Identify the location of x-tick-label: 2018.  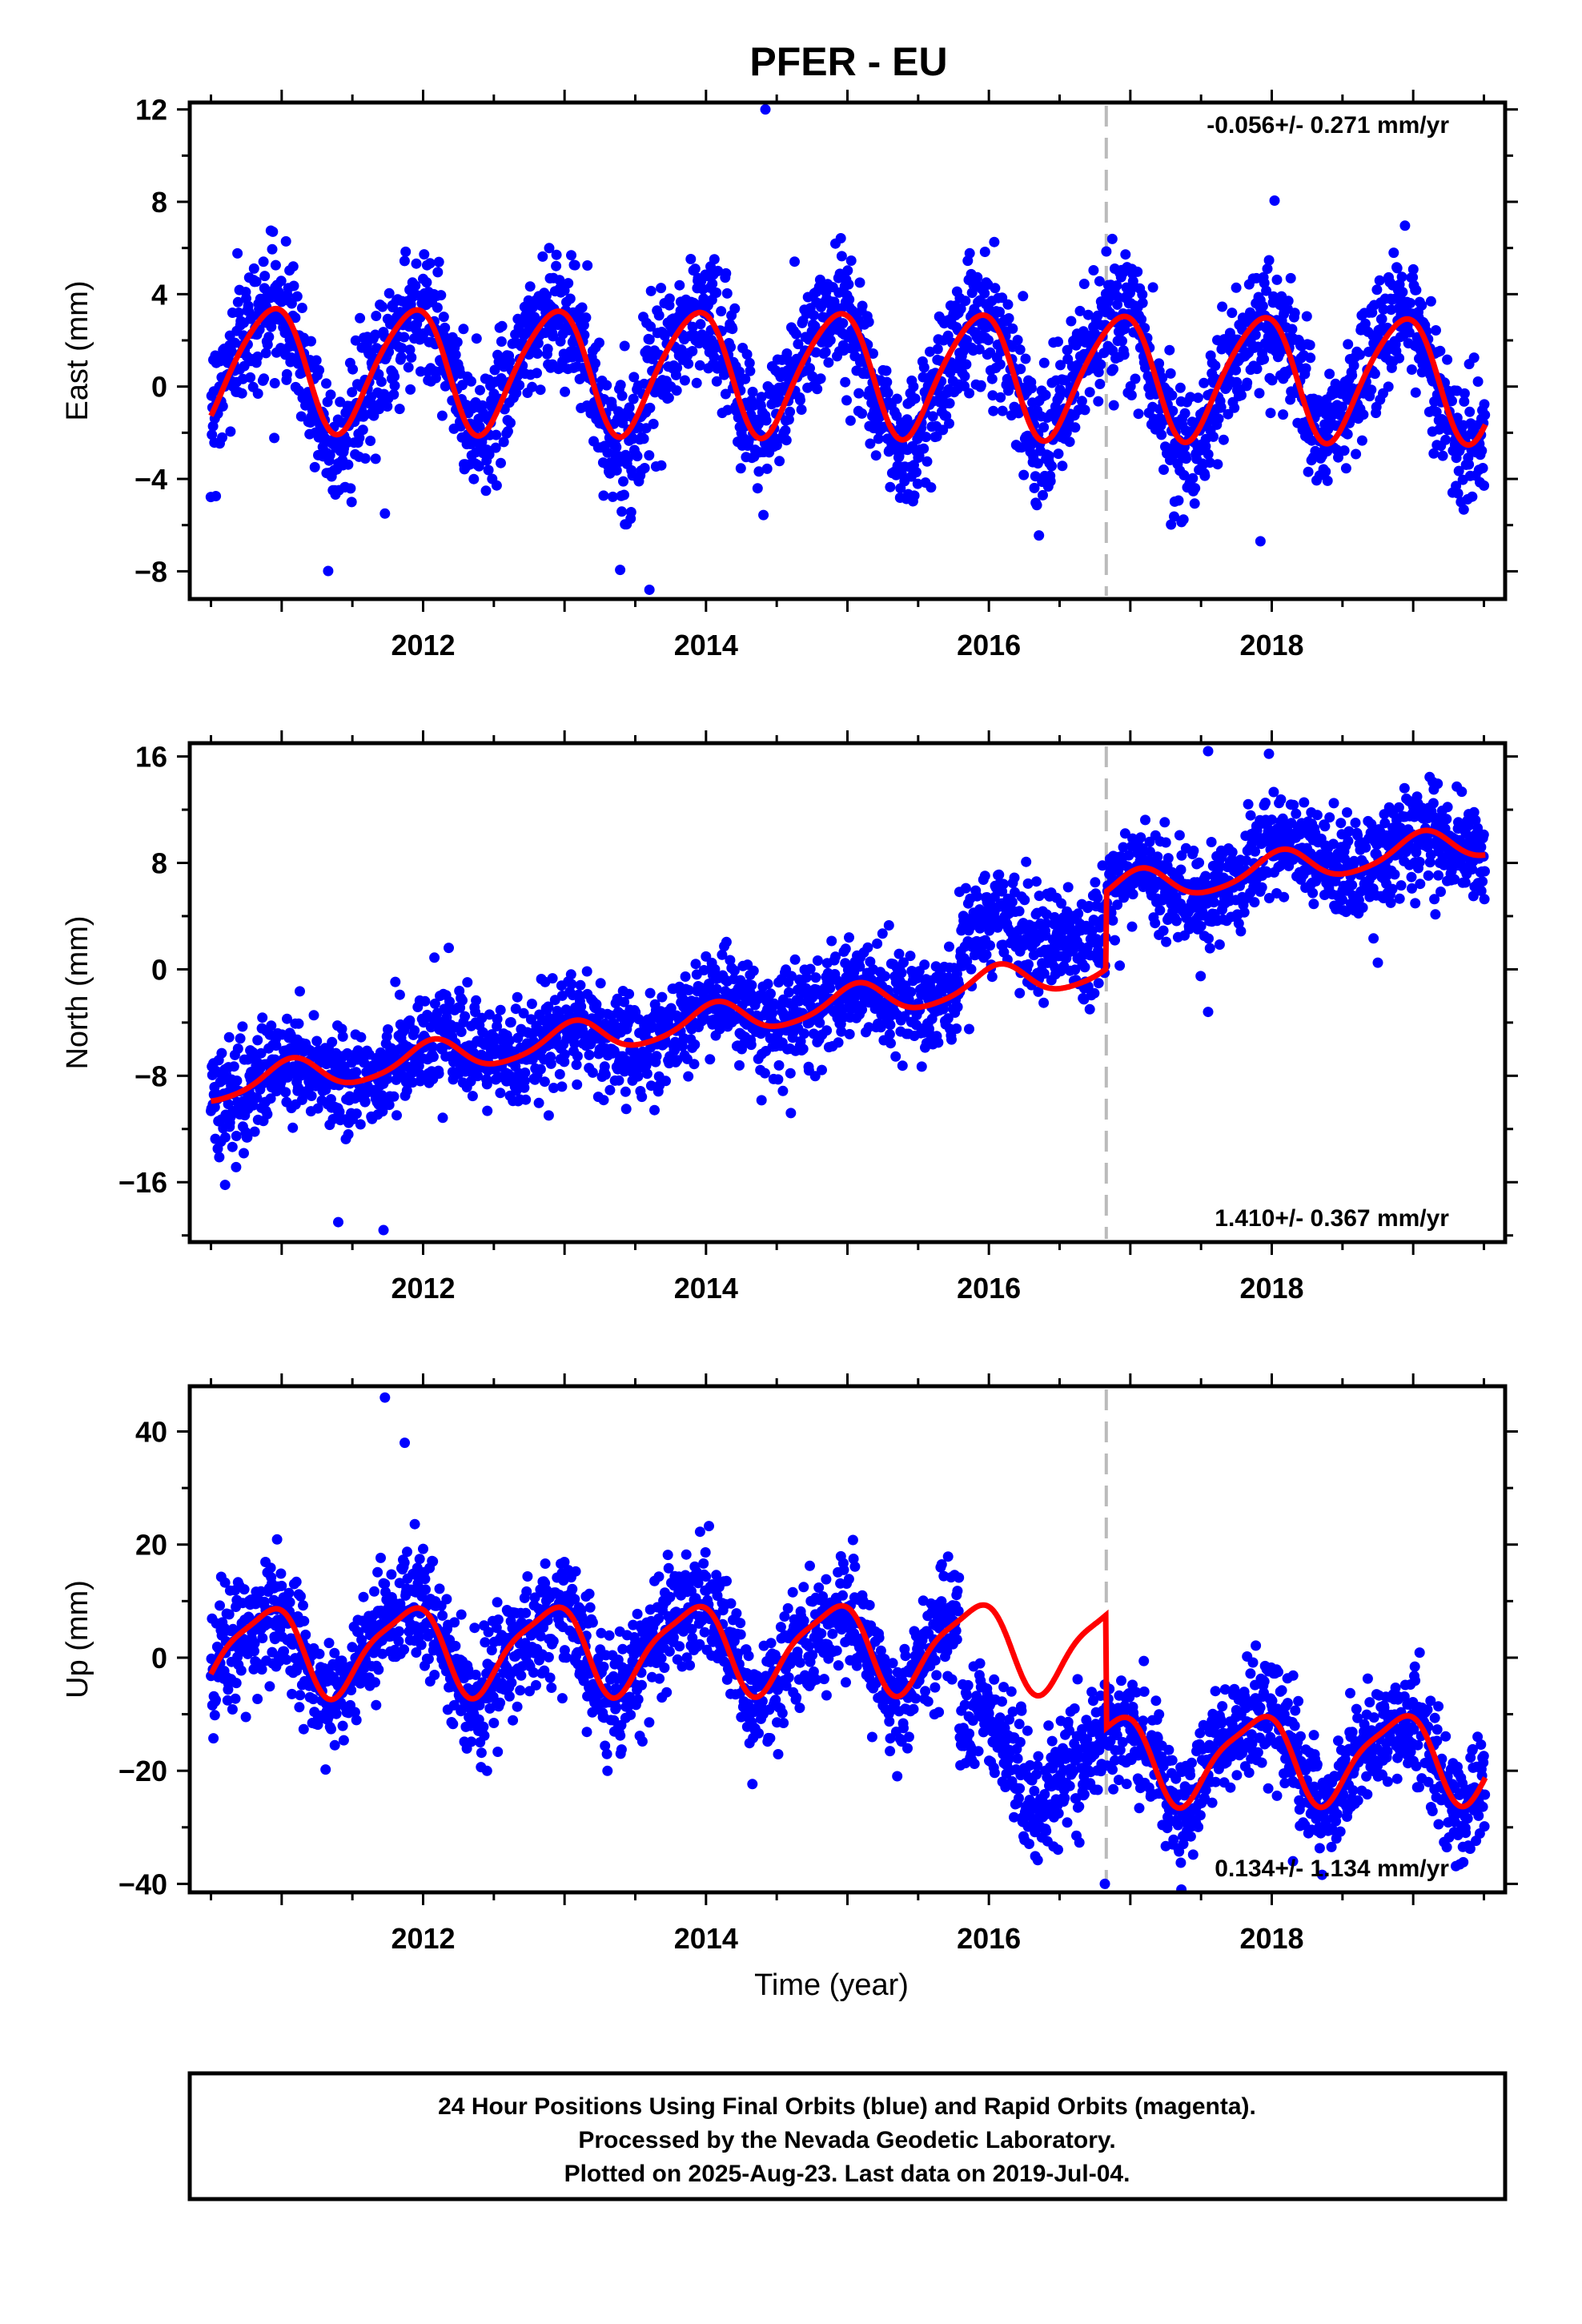
(1271, 645).